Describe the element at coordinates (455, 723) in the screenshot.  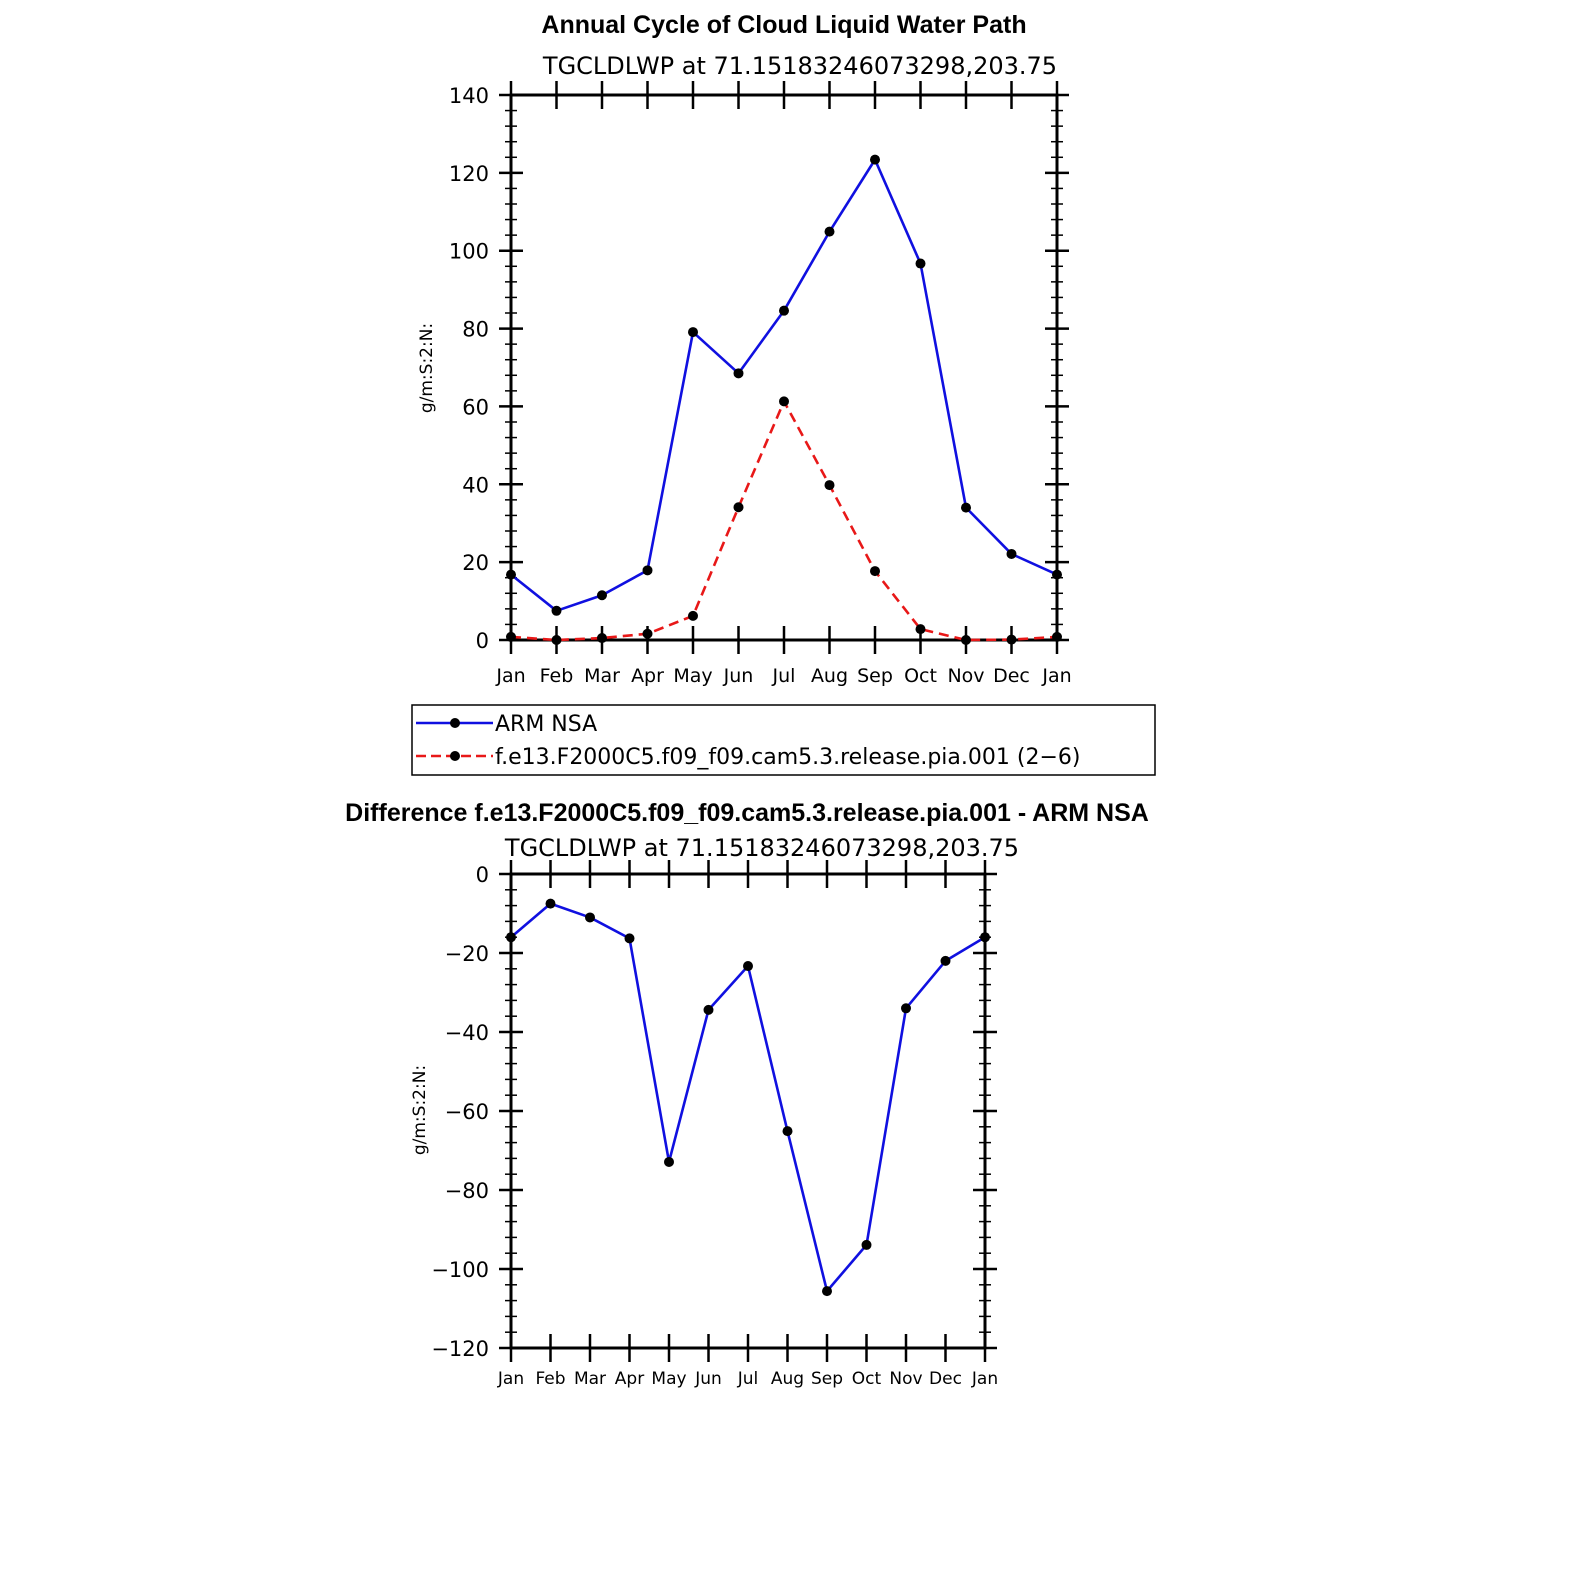
I see `legend-marker-arm-nsa` at that location.